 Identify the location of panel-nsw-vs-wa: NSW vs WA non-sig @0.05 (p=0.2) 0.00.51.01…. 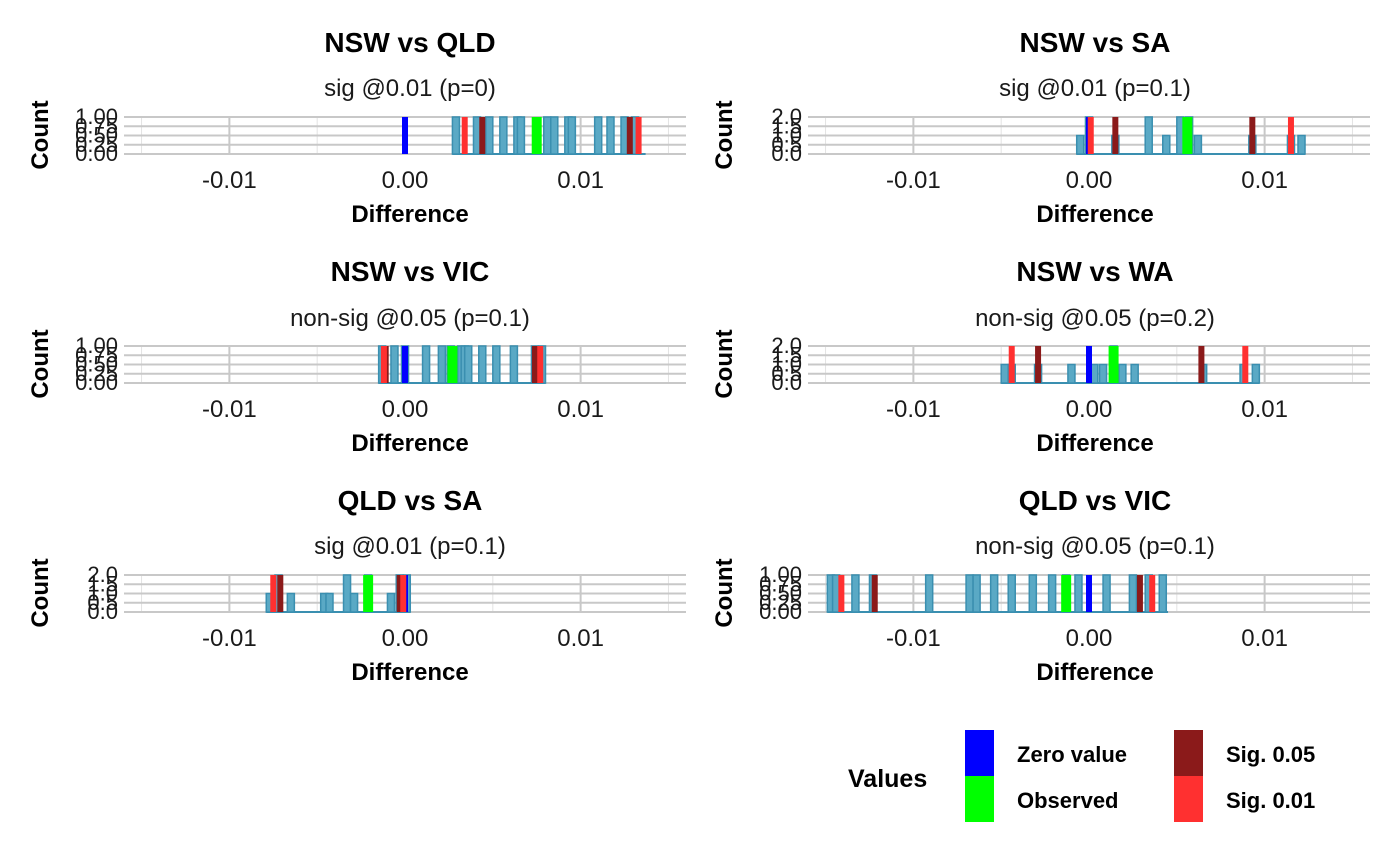
(1040, 356).